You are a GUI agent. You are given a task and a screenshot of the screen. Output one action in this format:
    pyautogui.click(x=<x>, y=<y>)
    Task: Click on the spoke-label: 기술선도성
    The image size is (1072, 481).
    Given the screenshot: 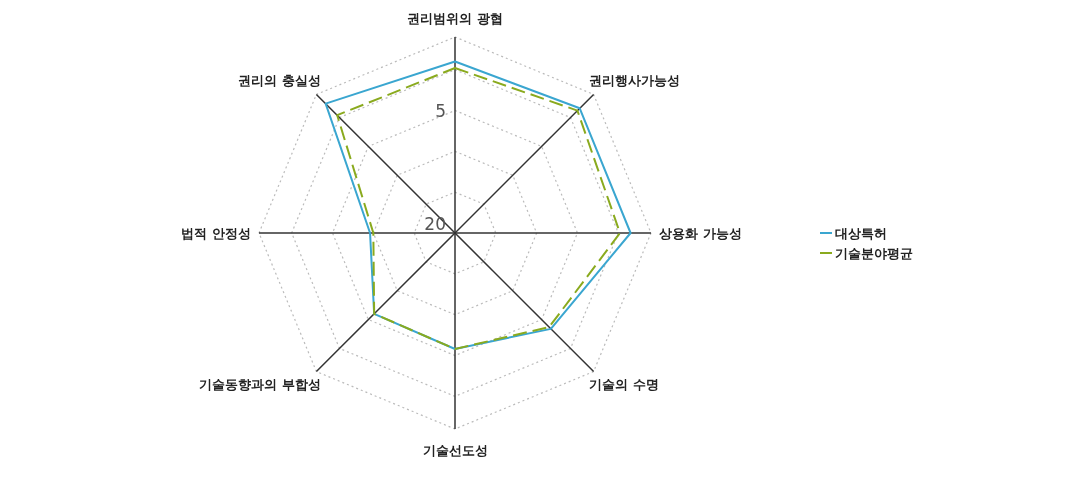 What is the action you would take?
    pyautogui.click(x=455, y=450)
    